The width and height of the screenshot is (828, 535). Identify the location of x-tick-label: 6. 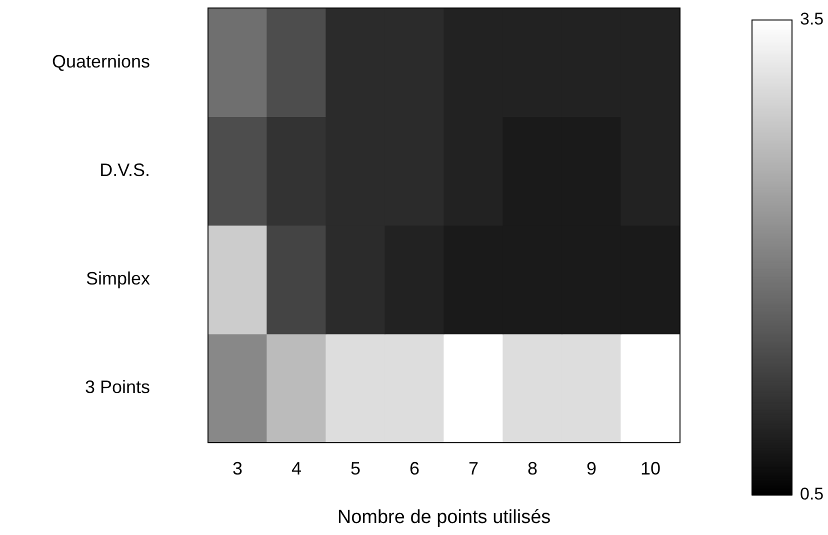
(414, 468).